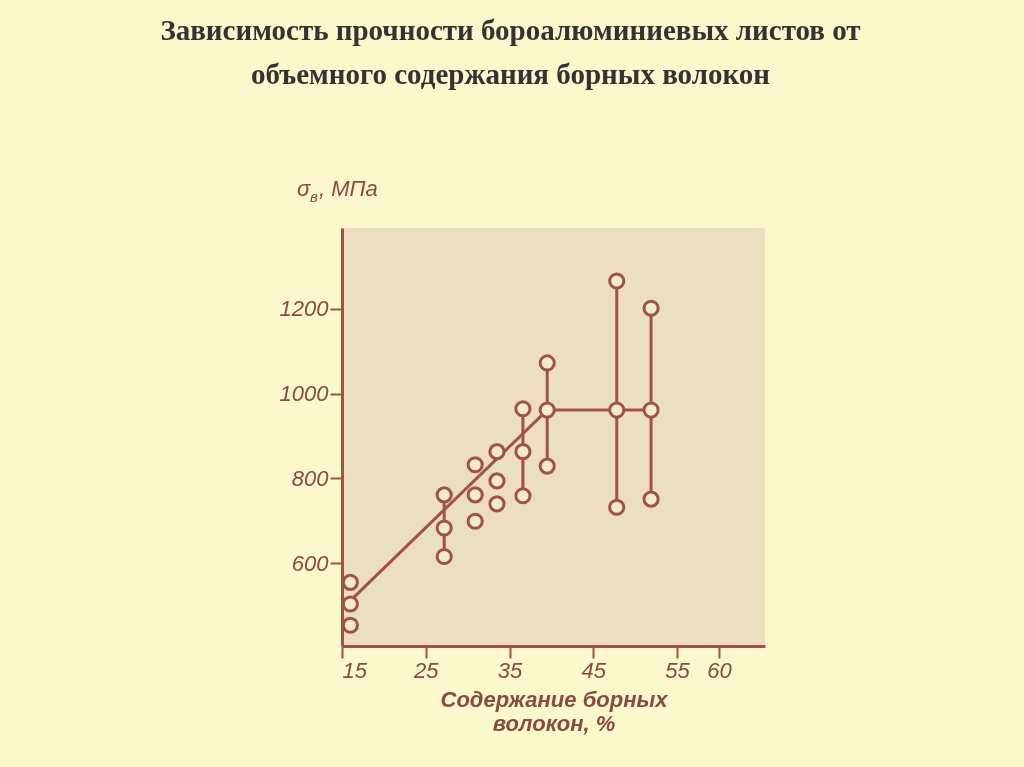 The height and width of the screenshot is (767, 1024). Describe the element at coordinates (678, 670) in the screenshot. I see `x-tick-label: 55` at that location.